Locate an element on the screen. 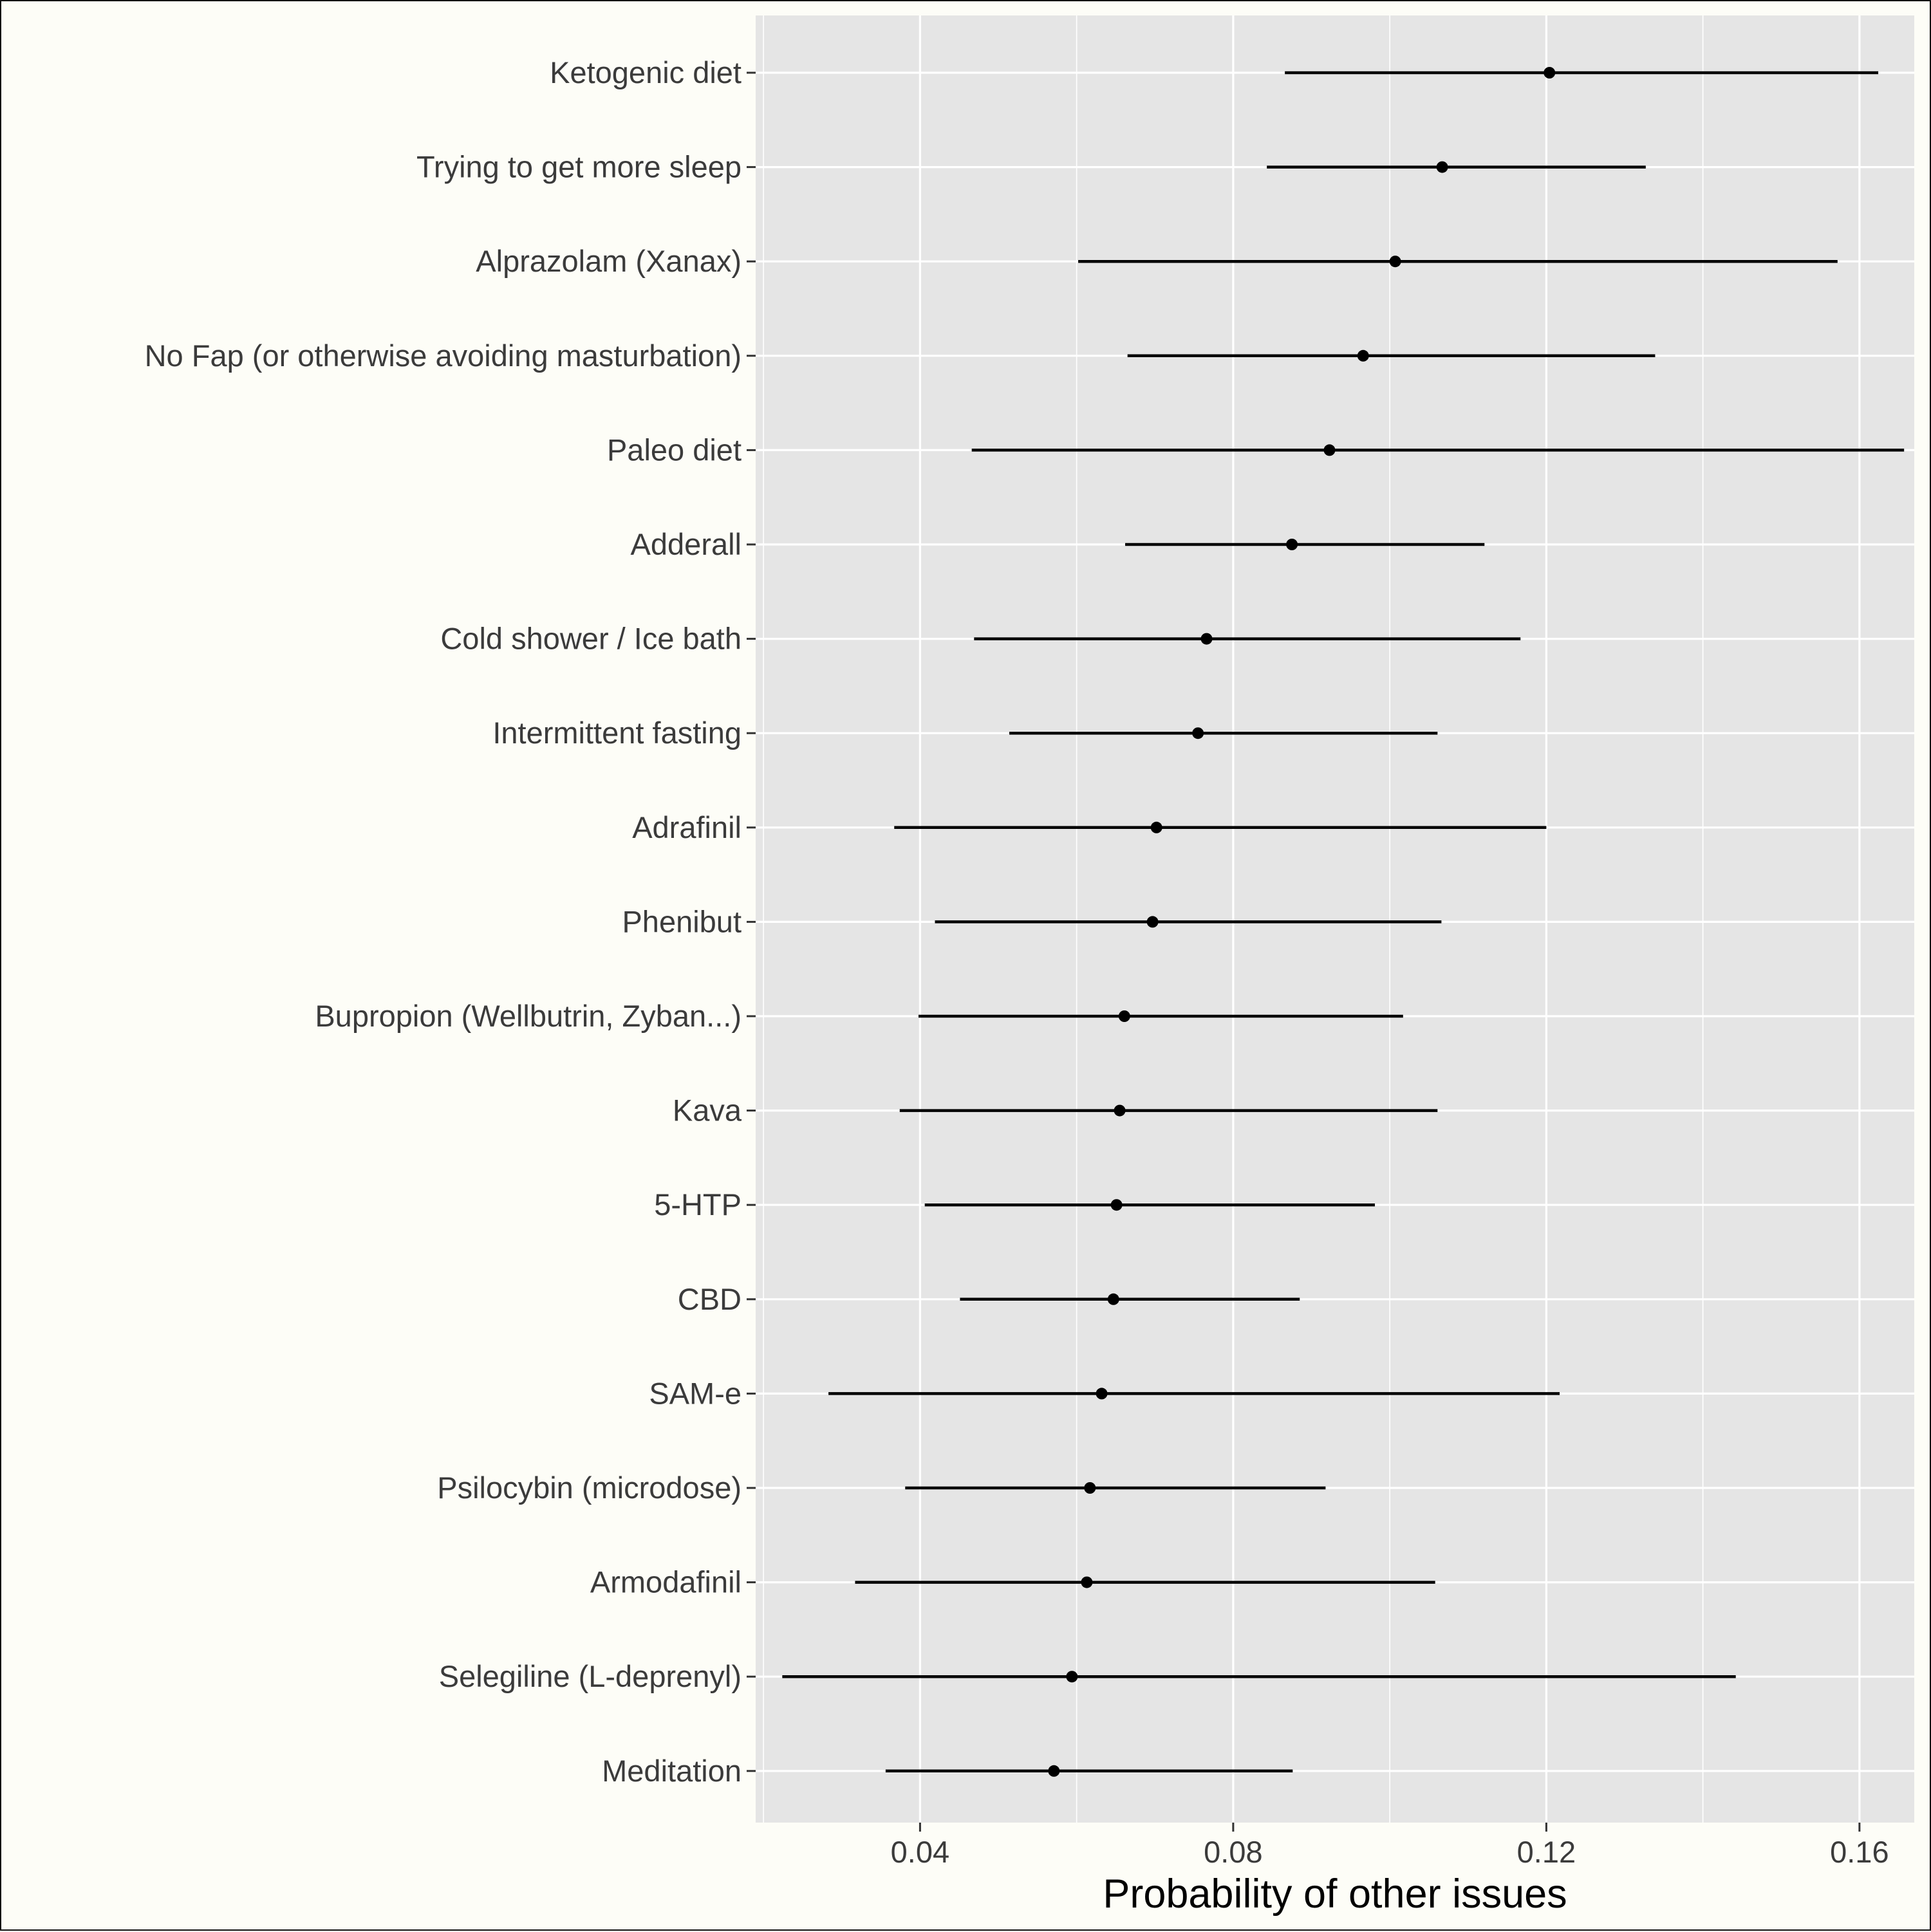  x-tick-label: 0.04 is located at coordinates (920, 1852).